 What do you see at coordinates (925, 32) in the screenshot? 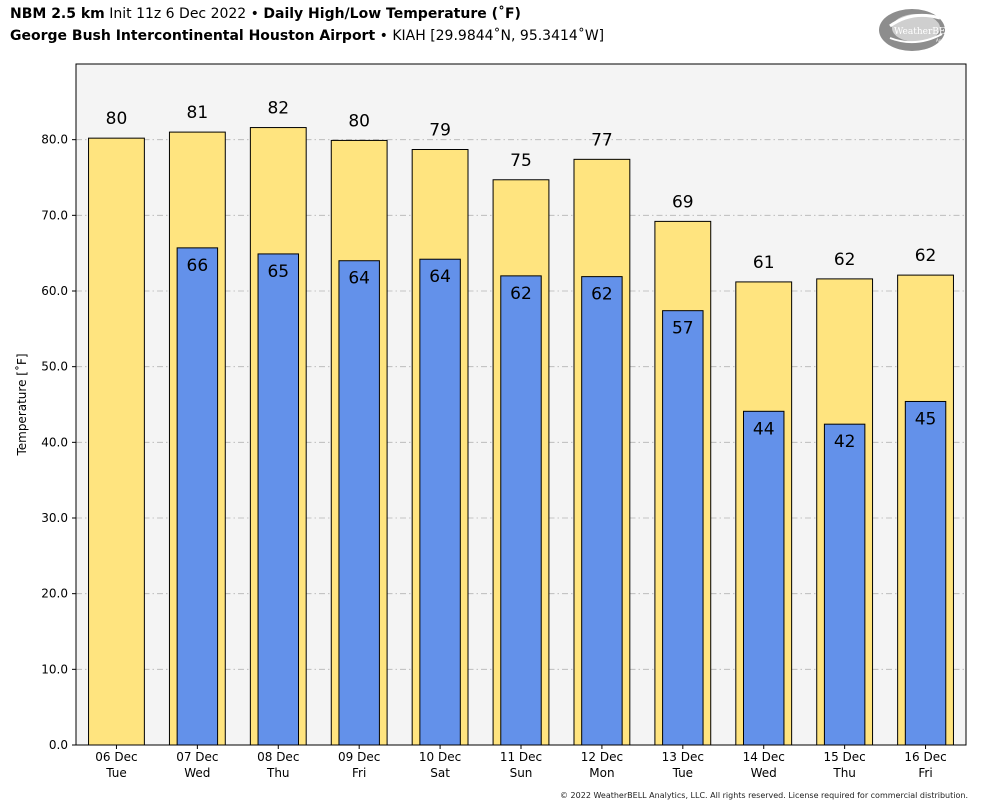
I see `logo-text: WeatherBELL` at bounding box center [925, 32].